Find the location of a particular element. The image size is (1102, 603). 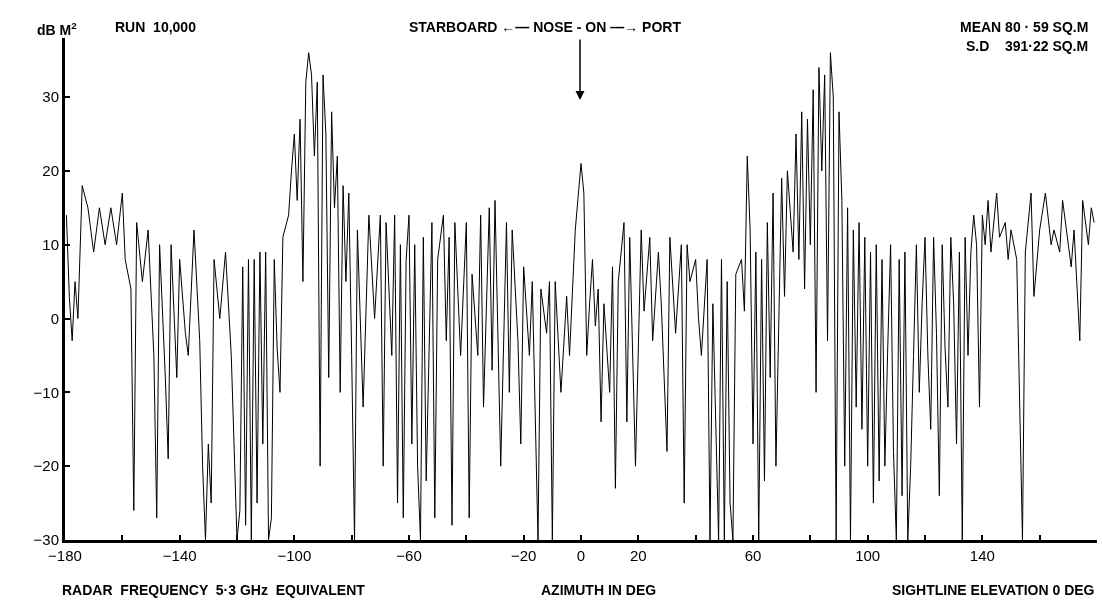

y-tick-label: 20 is located at coordinates (50, 171).